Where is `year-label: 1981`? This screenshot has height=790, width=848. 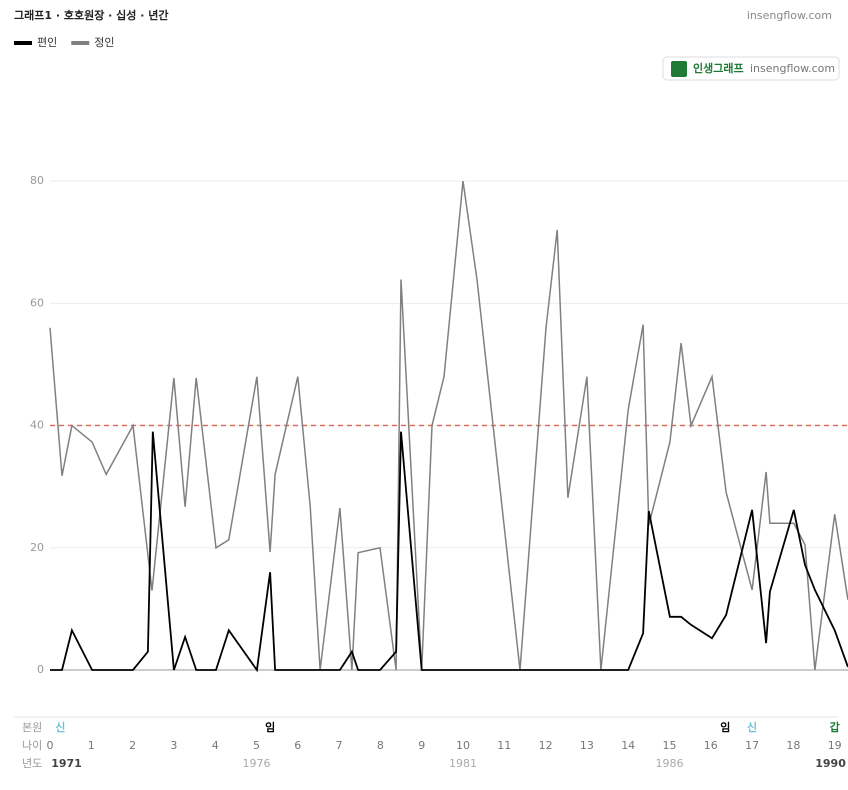
year-label: 1981 is located at coordinates (463, 763).